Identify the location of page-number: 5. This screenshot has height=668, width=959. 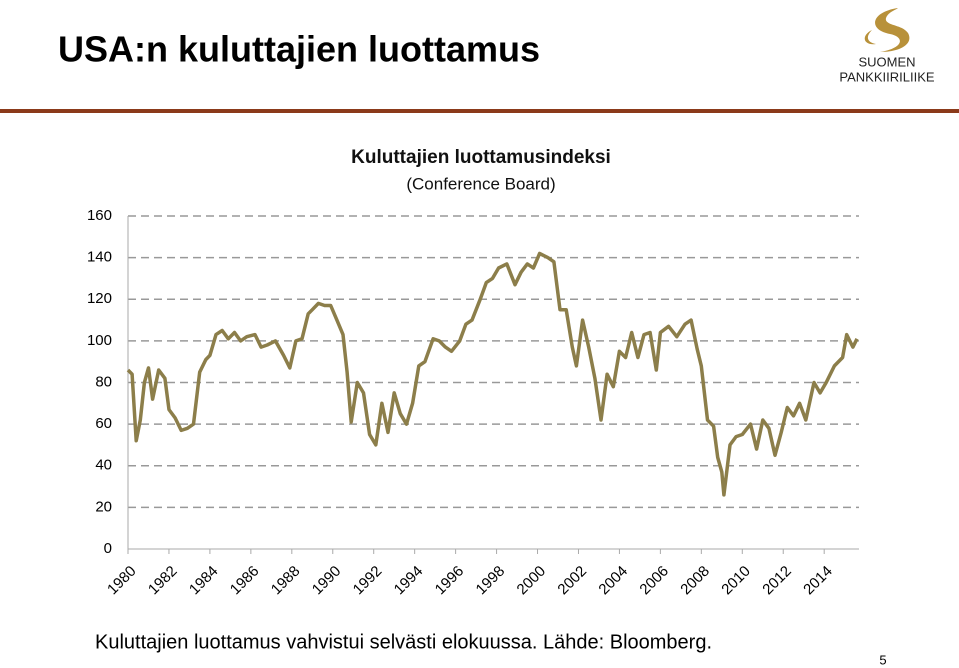
(882, 659).